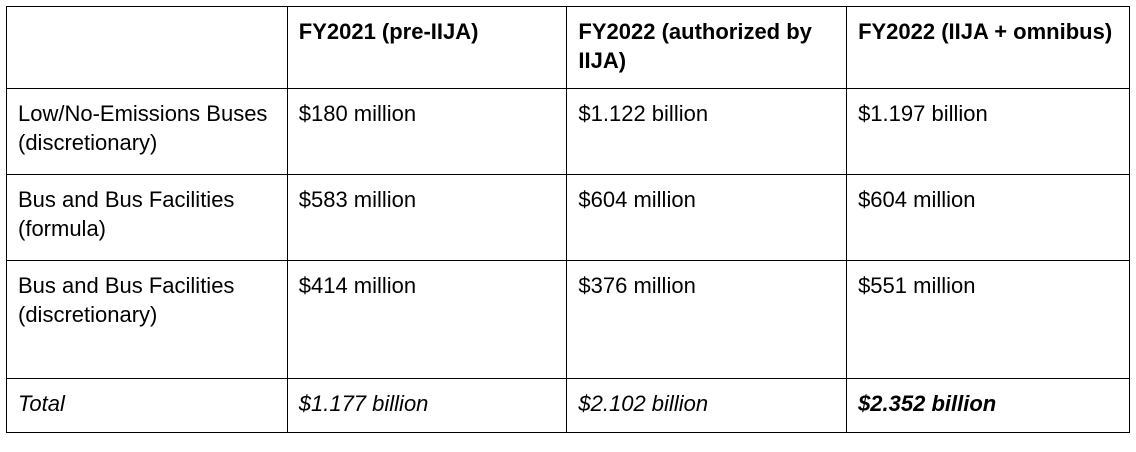 The image size is (1136, 452). What do you see at coordinates (147, 47) in the screenshot?
I see `header-cell-empty` at bounding box center [147, 47].